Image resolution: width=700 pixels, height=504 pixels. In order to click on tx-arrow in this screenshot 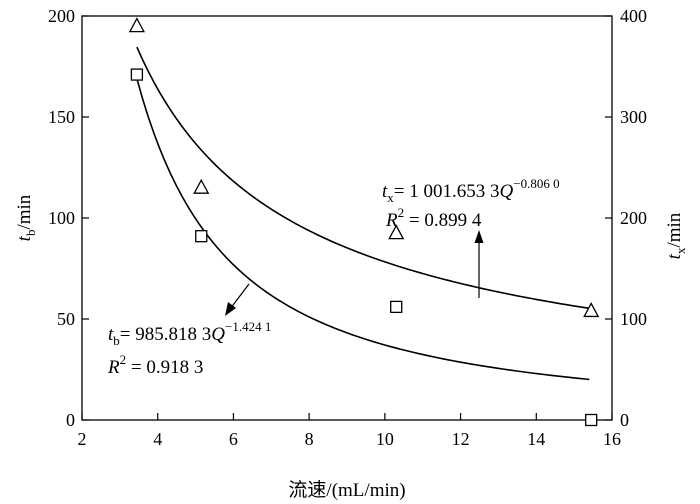, I will do `click(479, 264)`.